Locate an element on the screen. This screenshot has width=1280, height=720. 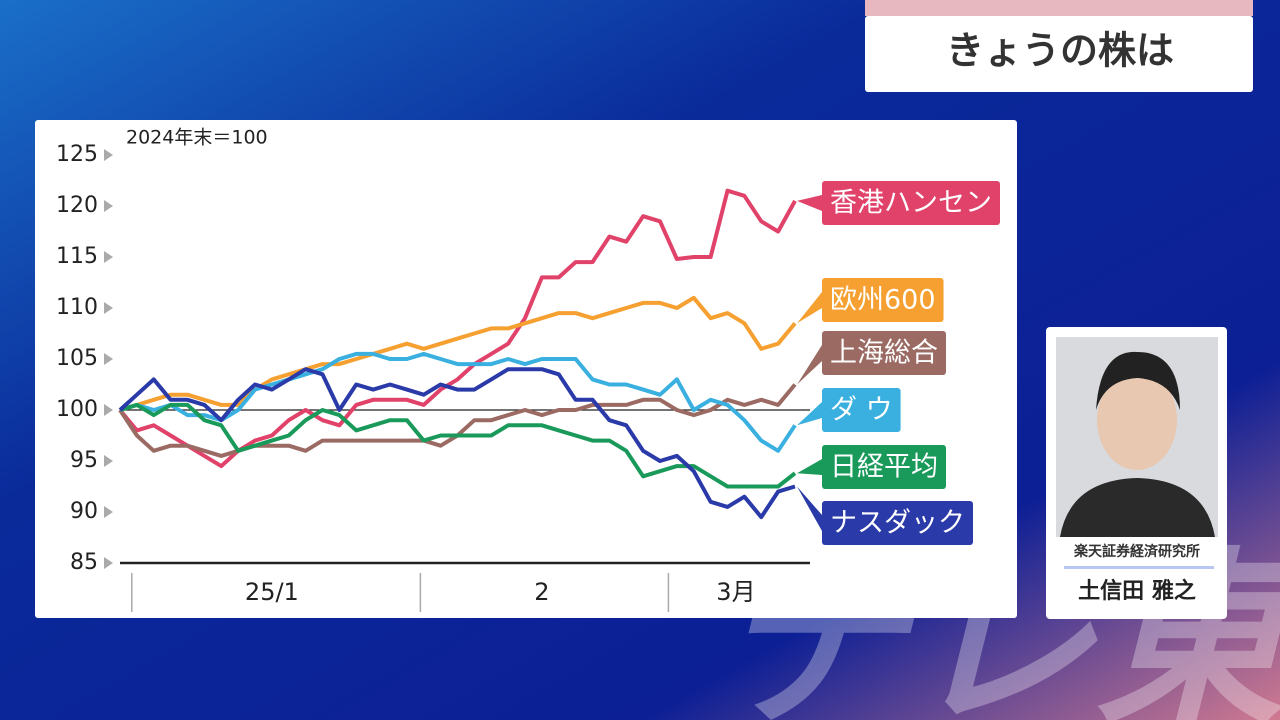
title-box is located at coordinates (1059, 54).